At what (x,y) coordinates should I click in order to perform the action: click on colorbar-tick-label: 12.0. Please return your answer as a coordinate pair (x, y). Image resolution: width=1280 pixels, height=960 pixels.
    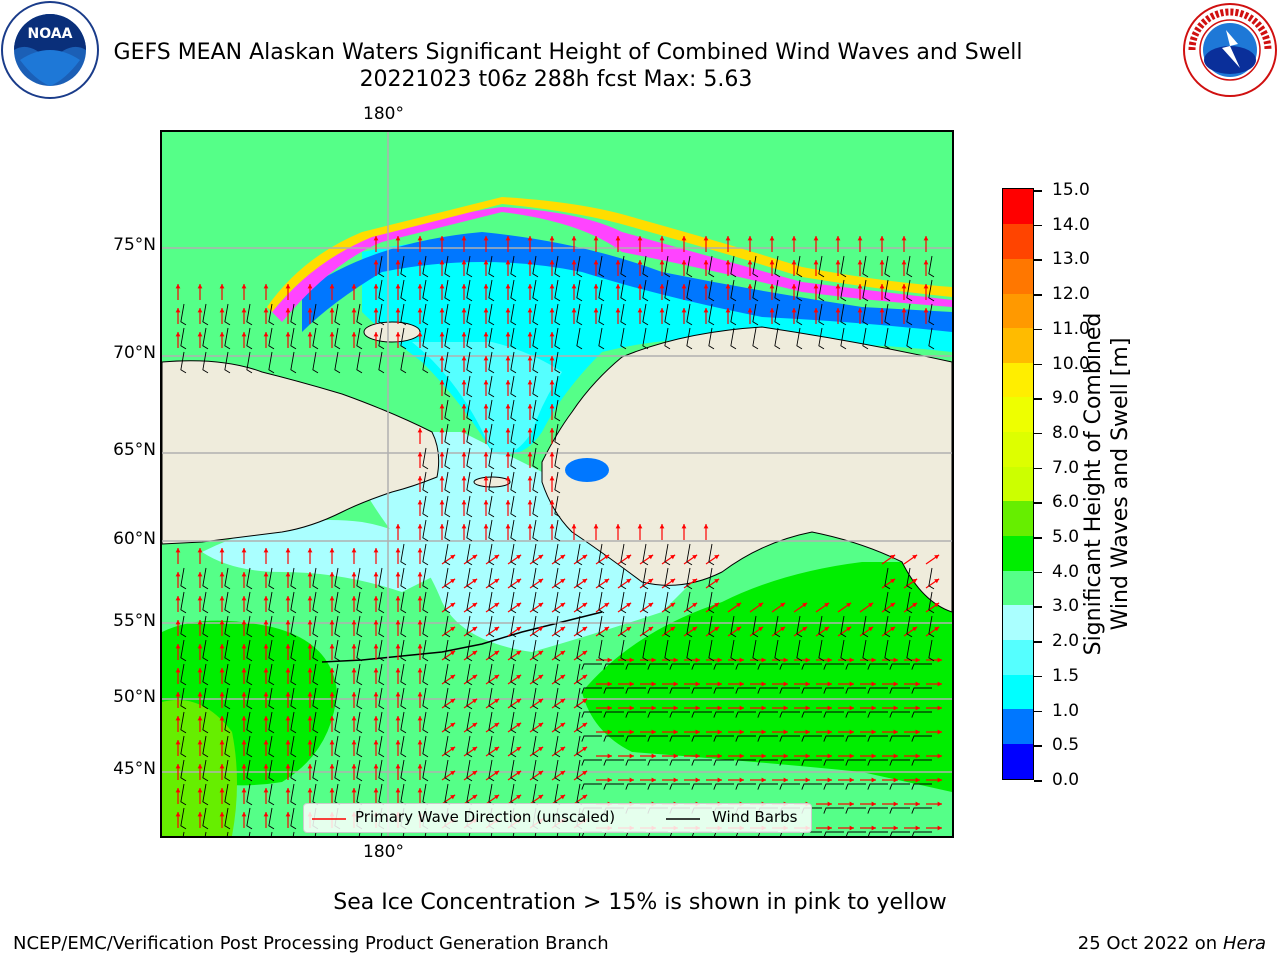
    Looking at the image, I should click on (1071, 294).